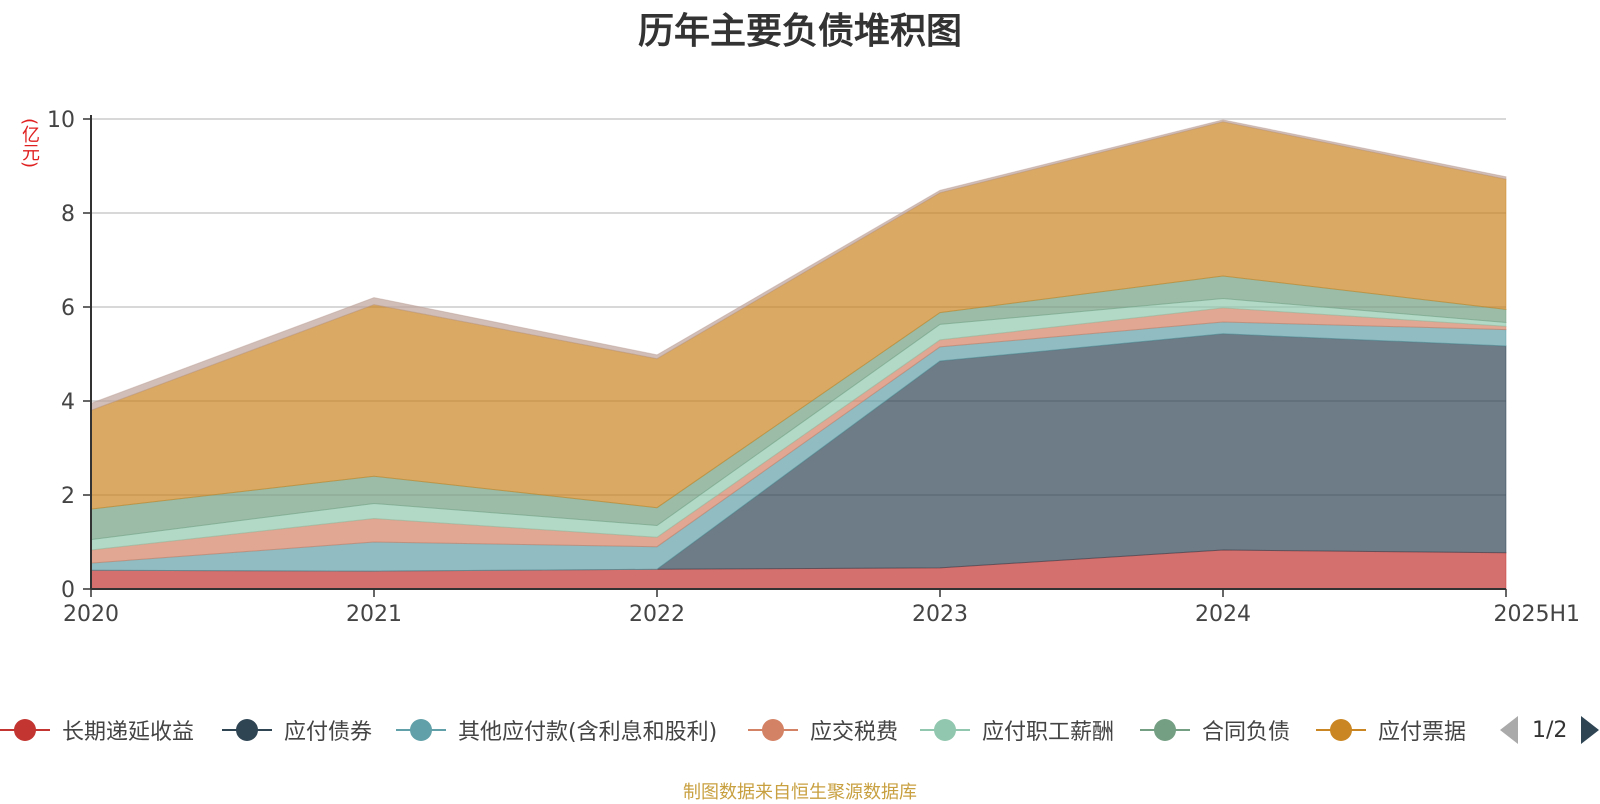 The image size is (1600, 804). Describe the element at coordinates (940, 614) in the screenshot. I see `x-tick-label: 2023` at that location.